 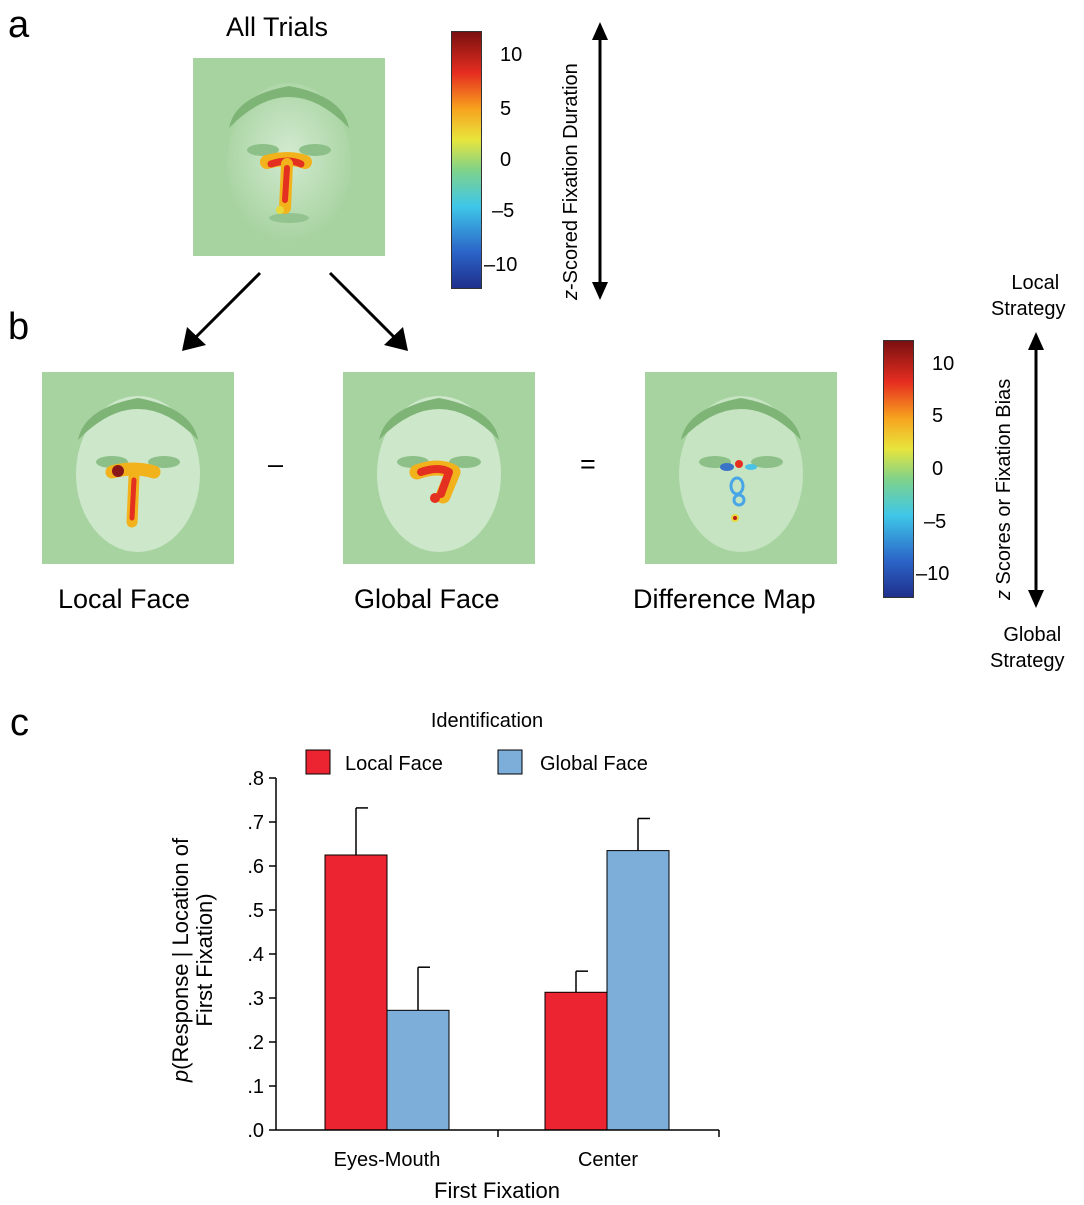 What do you see at coordinates (510, 762) in the screenshot?
I see `legend-swatch-global` at bounding box center [510, 762].